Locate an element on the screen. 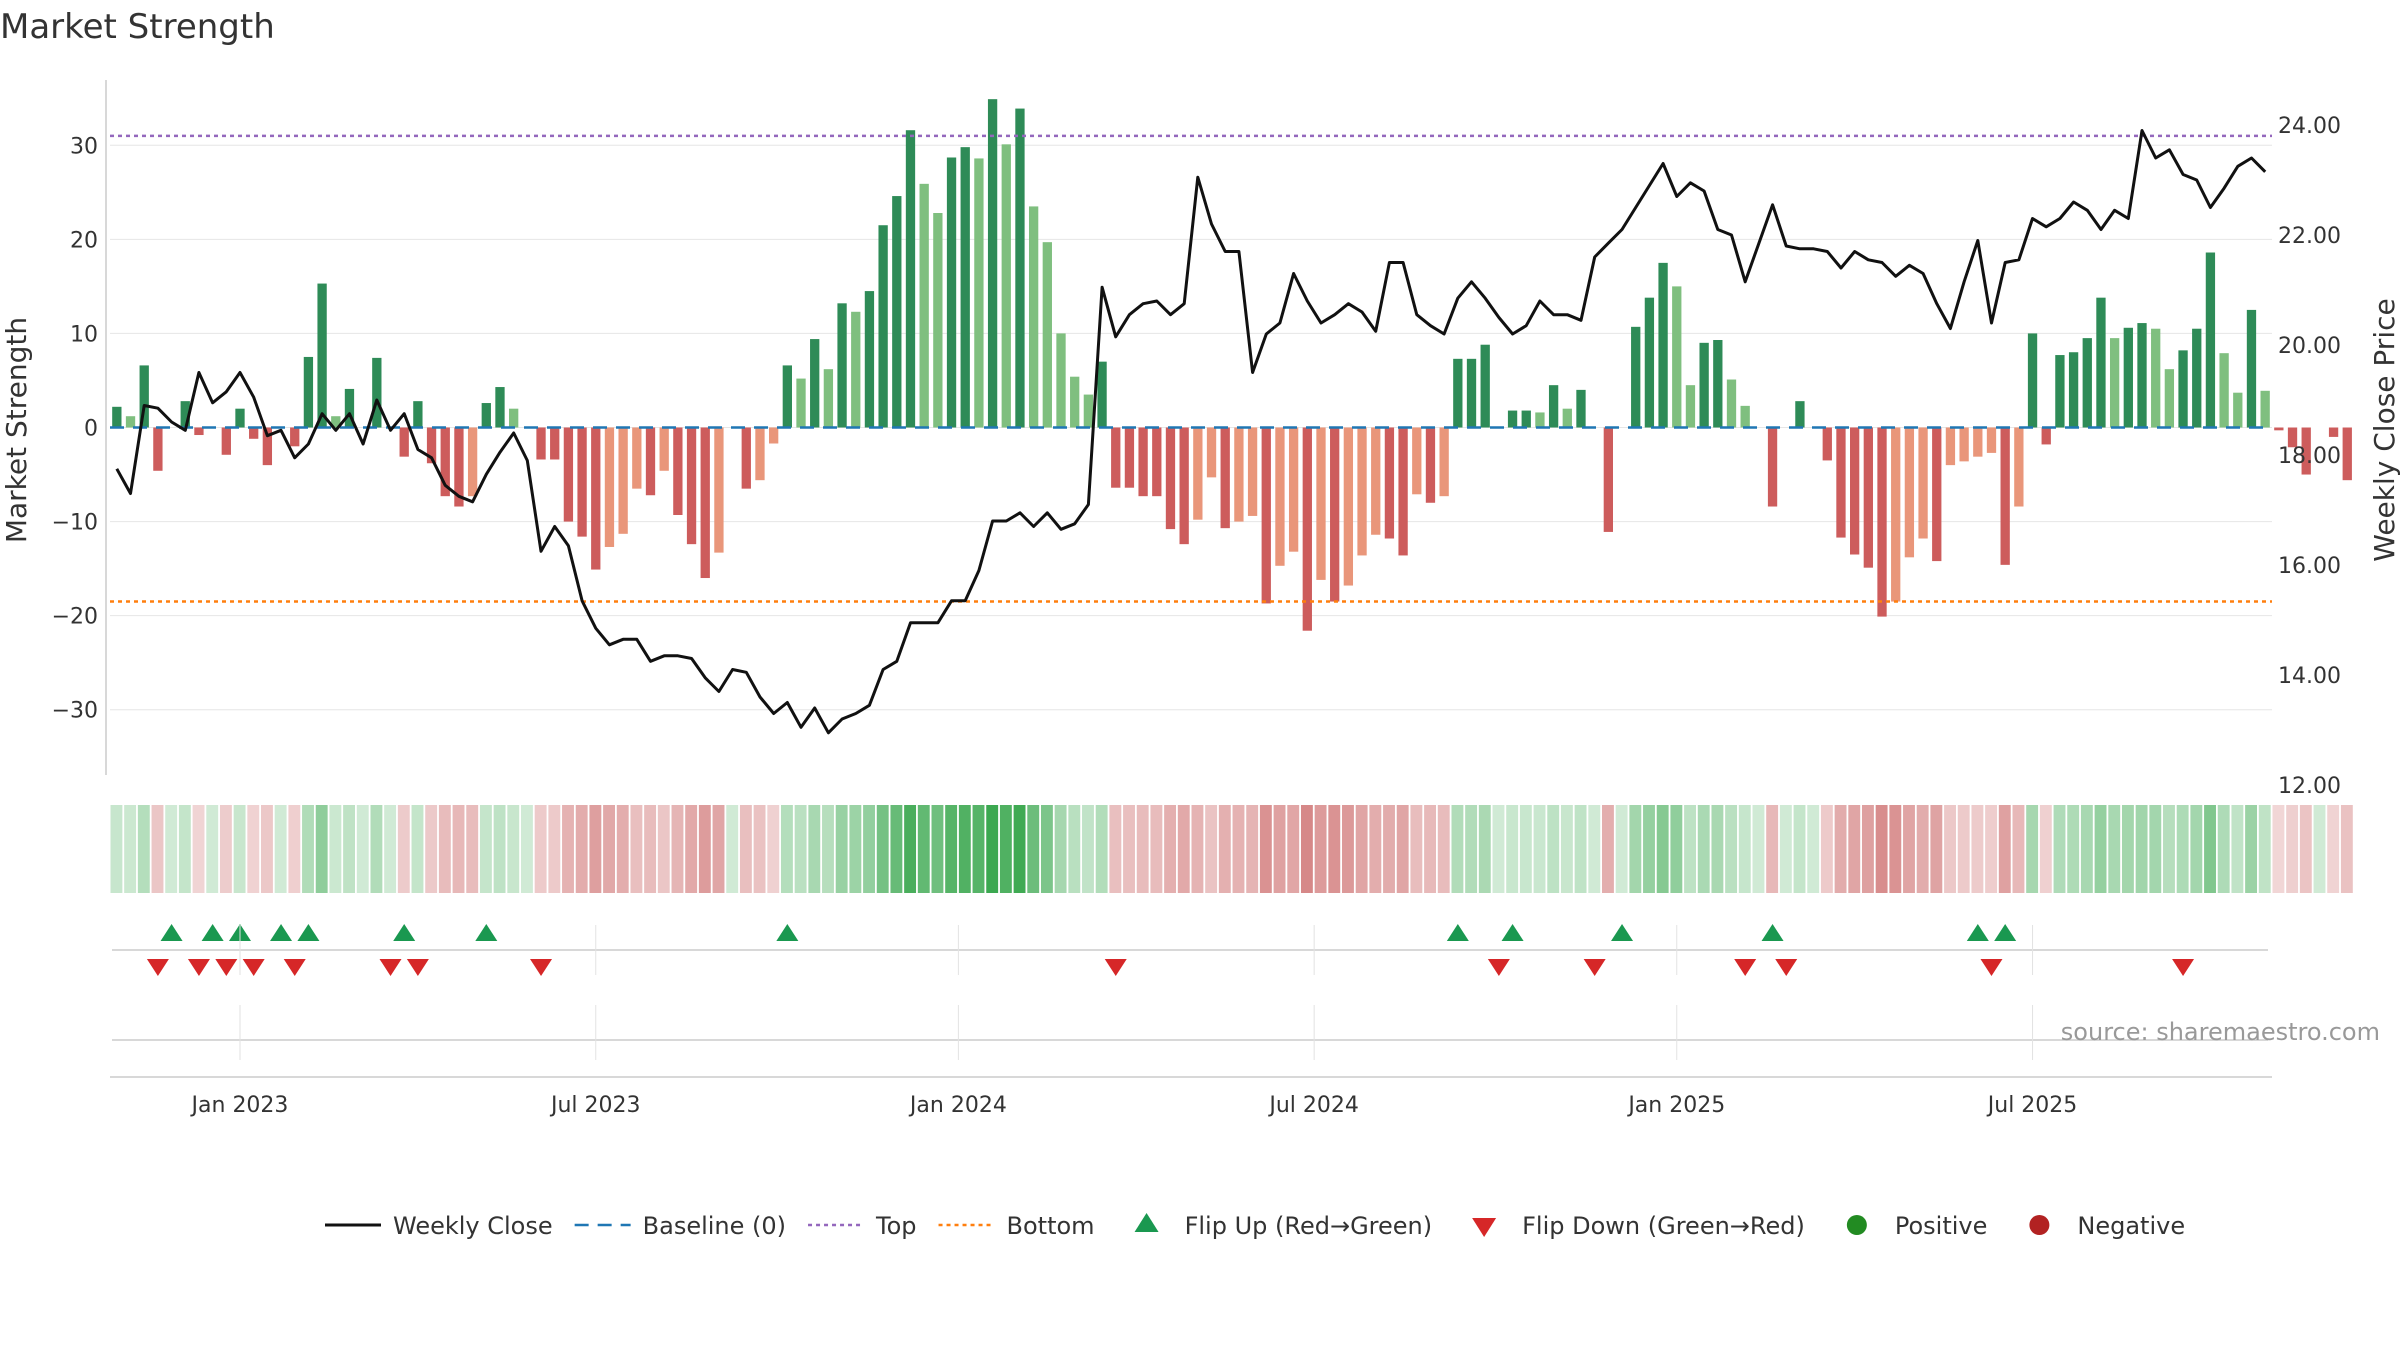 Image resolution: width=2400 pixels, height=1350 pixels. y-right-tick-label: 24.00 is located at coordinates (2309, 126).